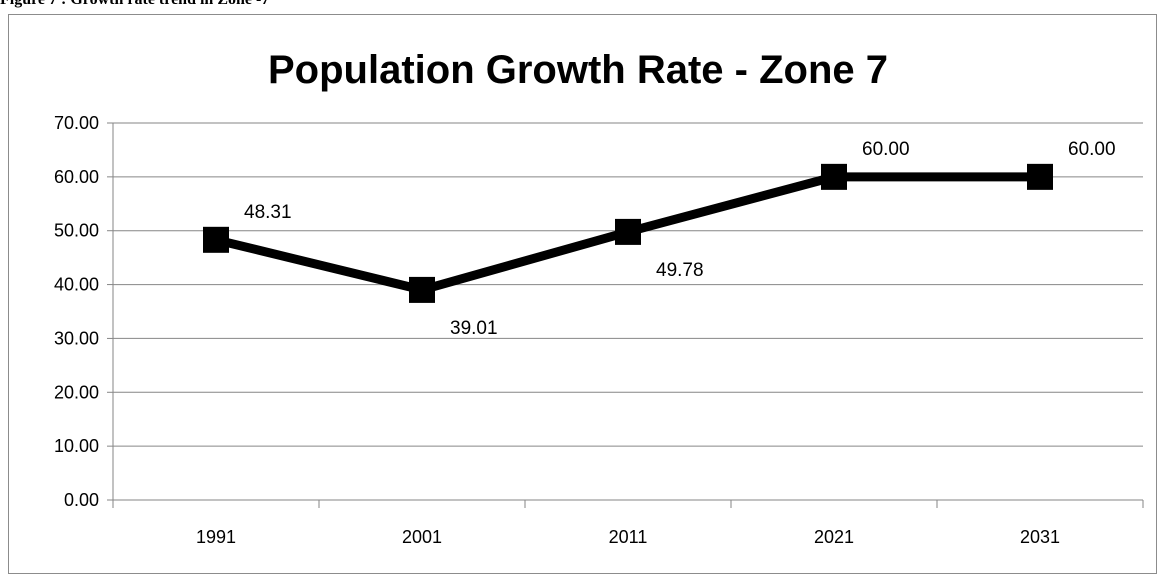 Image resolution: width=1157 pixels, height=574 pixels. I want to click on data-label: 39.01, so click(474, 328).